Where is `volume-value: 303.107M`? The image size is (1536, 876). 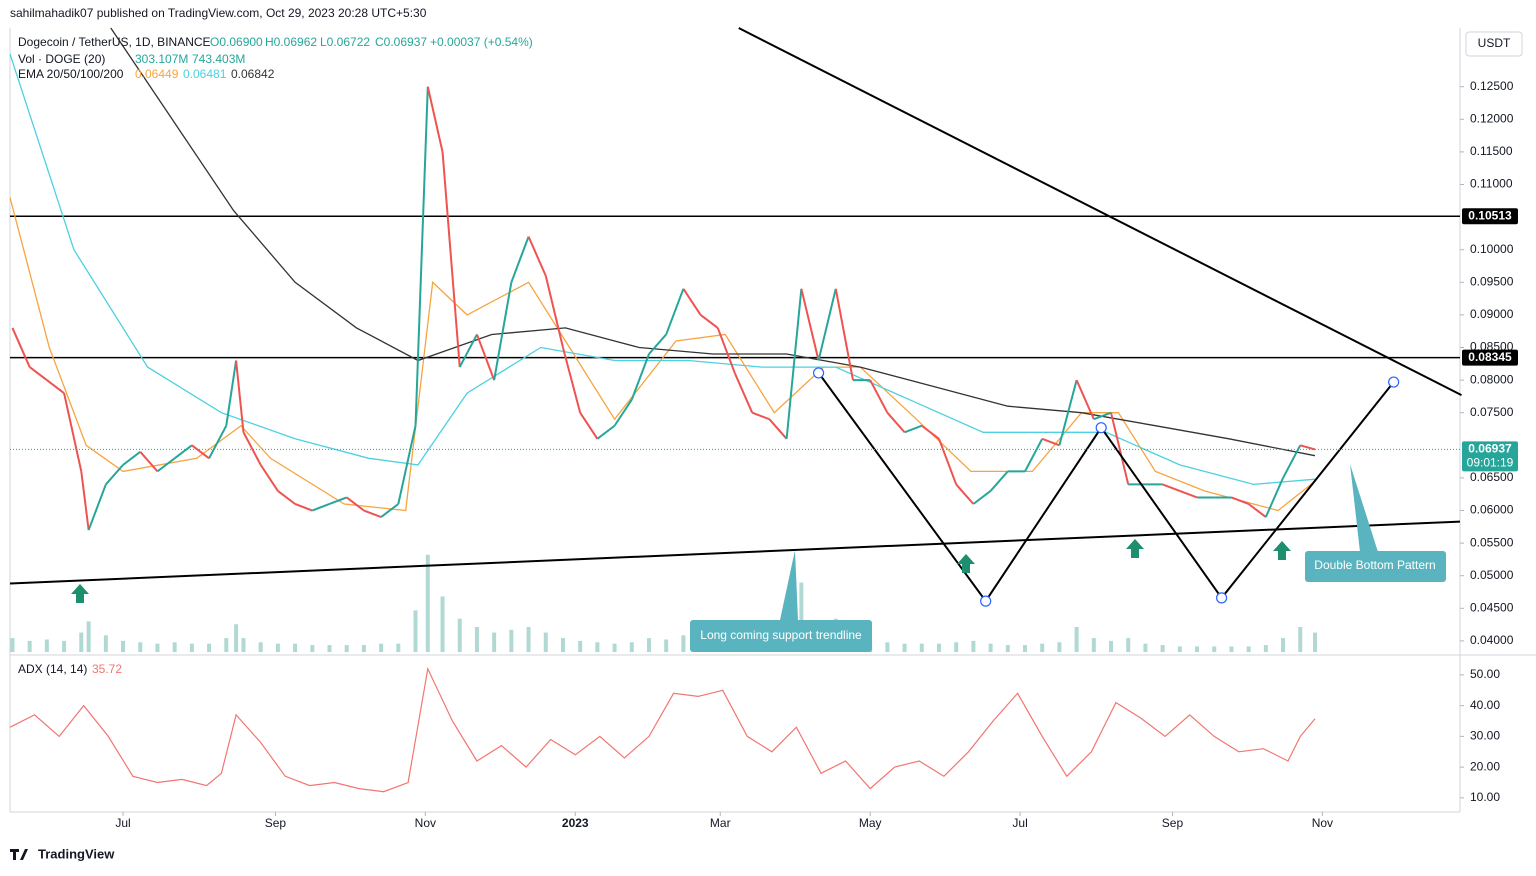
volume-value: 303.107M is located at coordinates (161, 59).